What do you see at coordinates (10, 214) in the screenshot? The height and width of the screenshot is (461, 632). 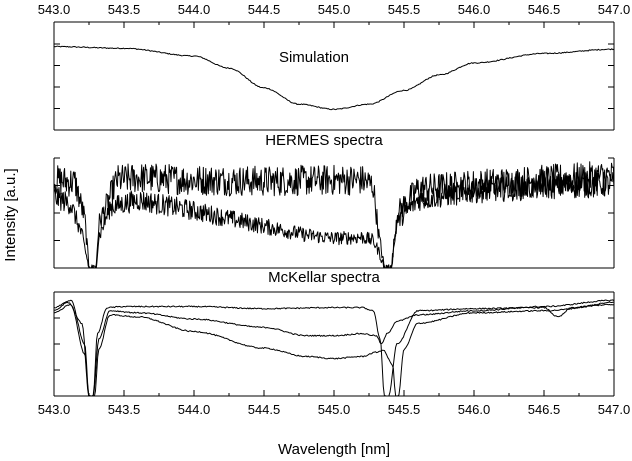 I see `y-axis-title: Intensity [a.u.]` at bounding box center [10, 214].